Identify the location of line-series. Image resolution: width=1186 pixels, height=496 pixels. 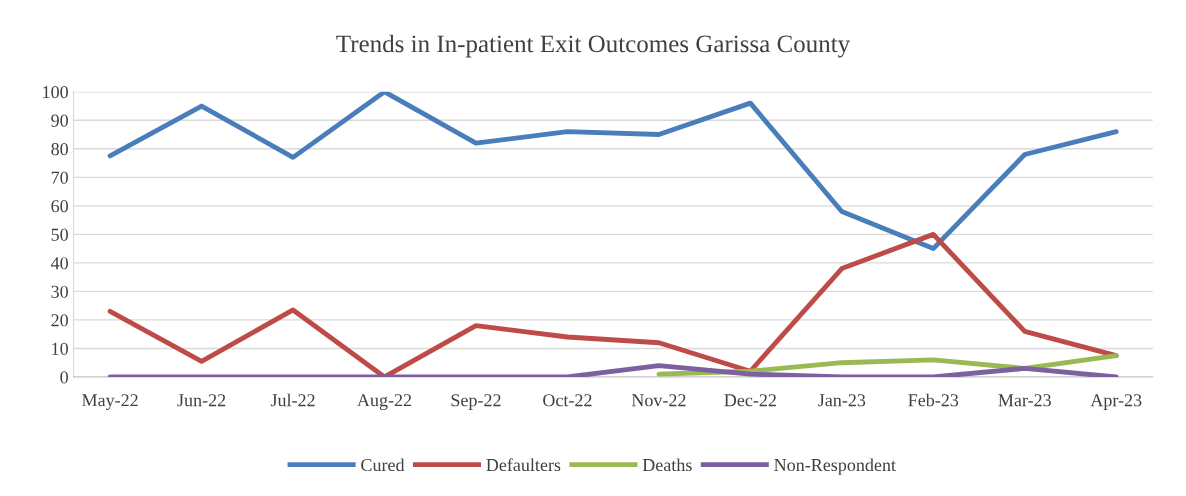
(613, 370).